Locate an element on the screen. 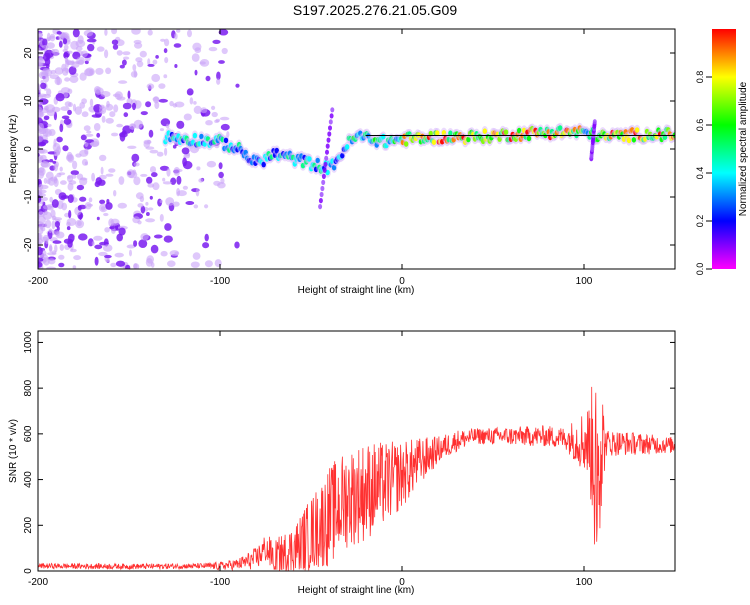 Image resolution: width=750 pixels, height=605 pixels. y-tick-label: 20 is located at coordinates (28, 53).